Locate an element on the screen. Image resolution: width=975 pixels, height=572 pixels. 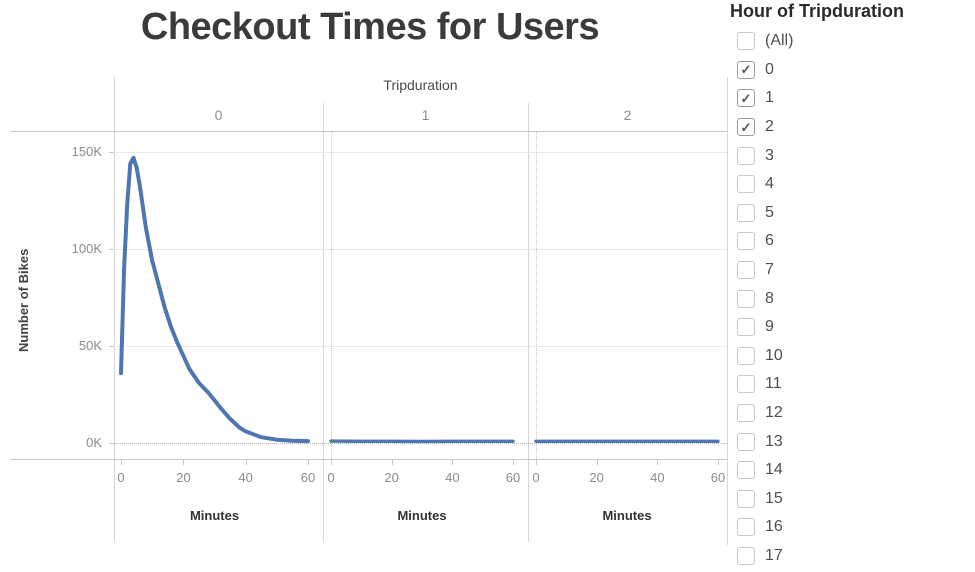
filter-item-2: ✓ 2 is located at coordinates (765, 127).